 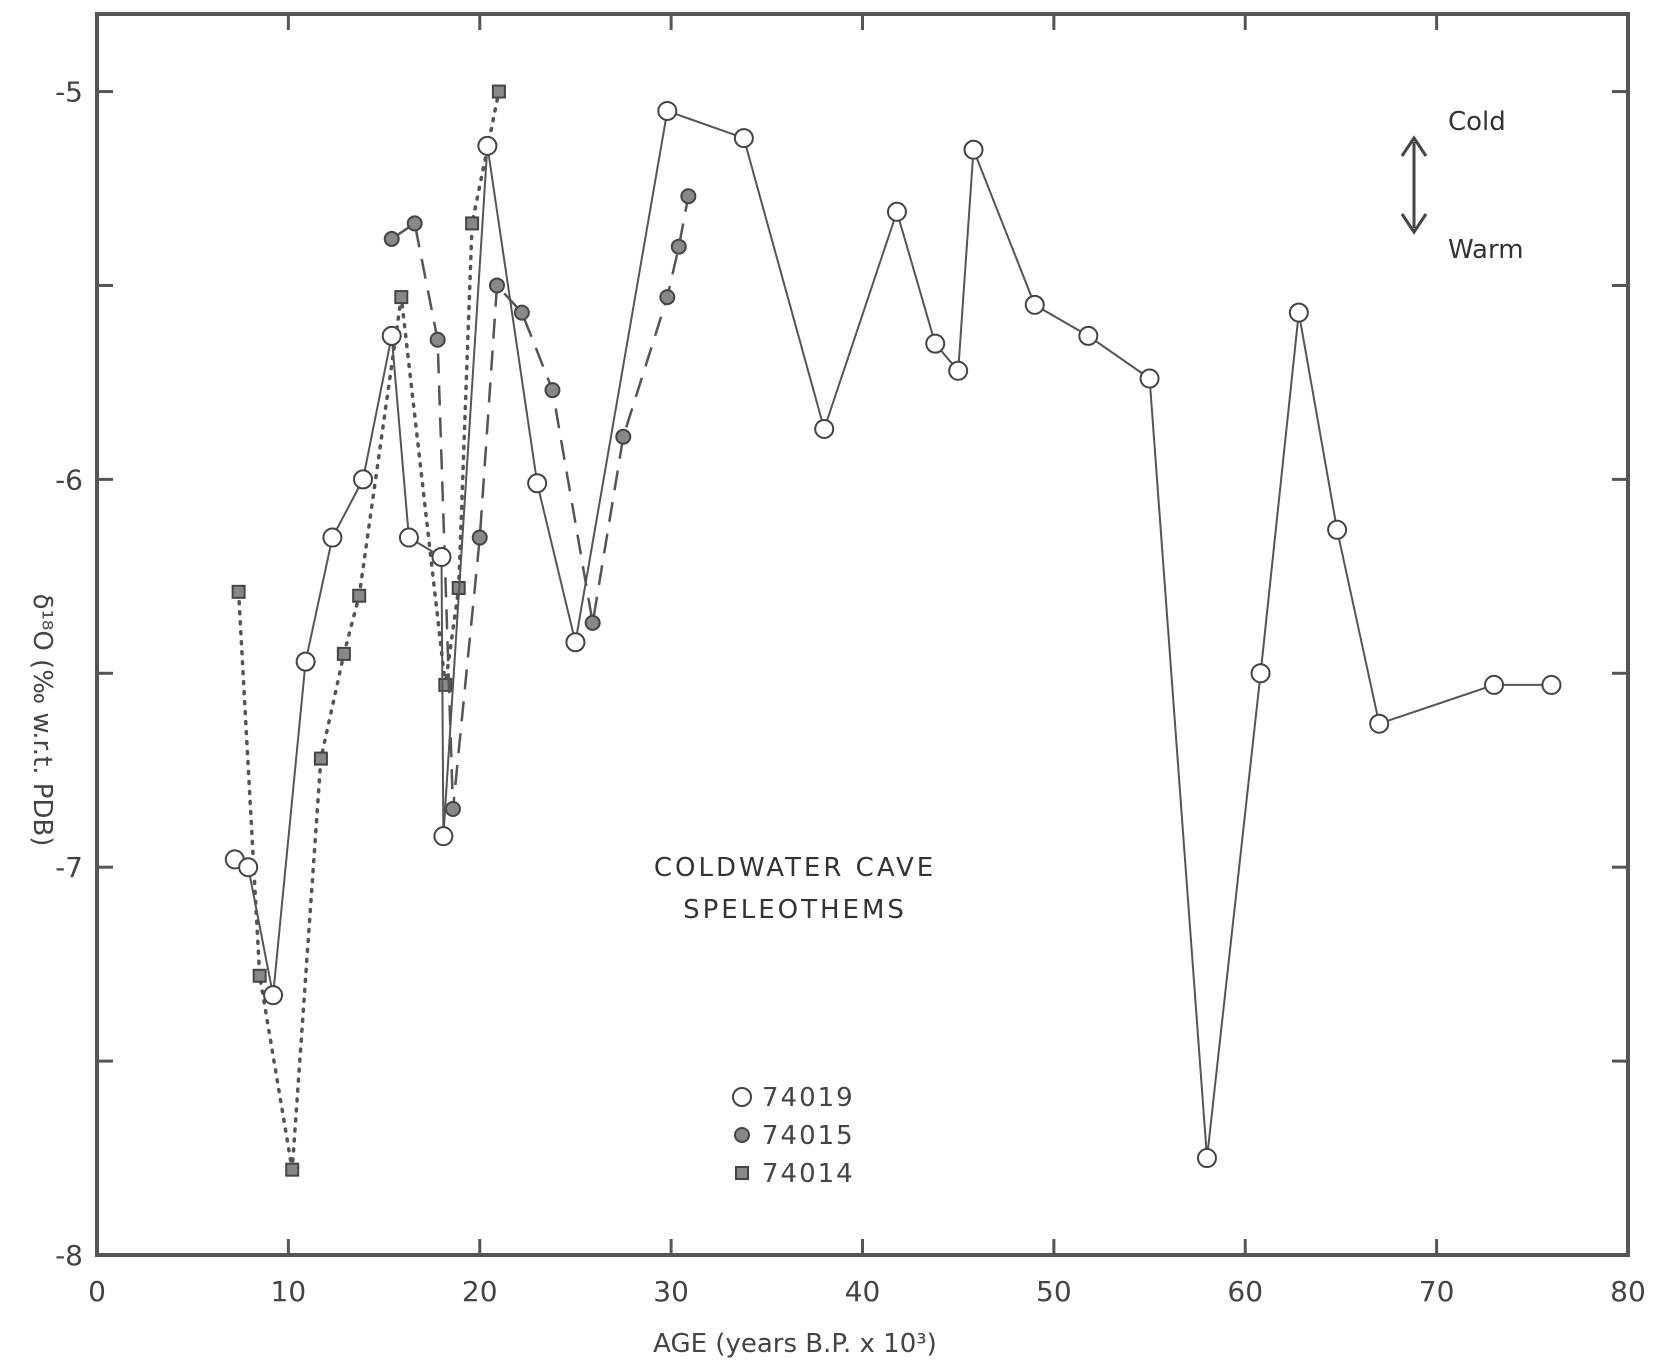 I want to click on legend-label-74014: 74014, so click(x=808, y=1174).